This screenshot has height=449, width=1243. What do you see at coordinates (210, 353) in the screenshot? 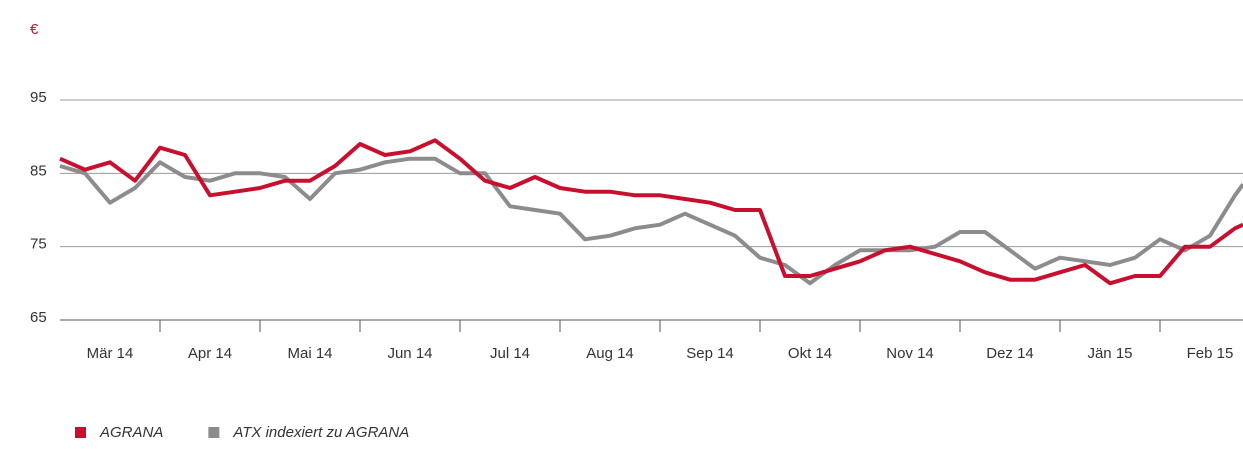
I see `x-tick-label: Apr 14` at bounding box center [210, 353].